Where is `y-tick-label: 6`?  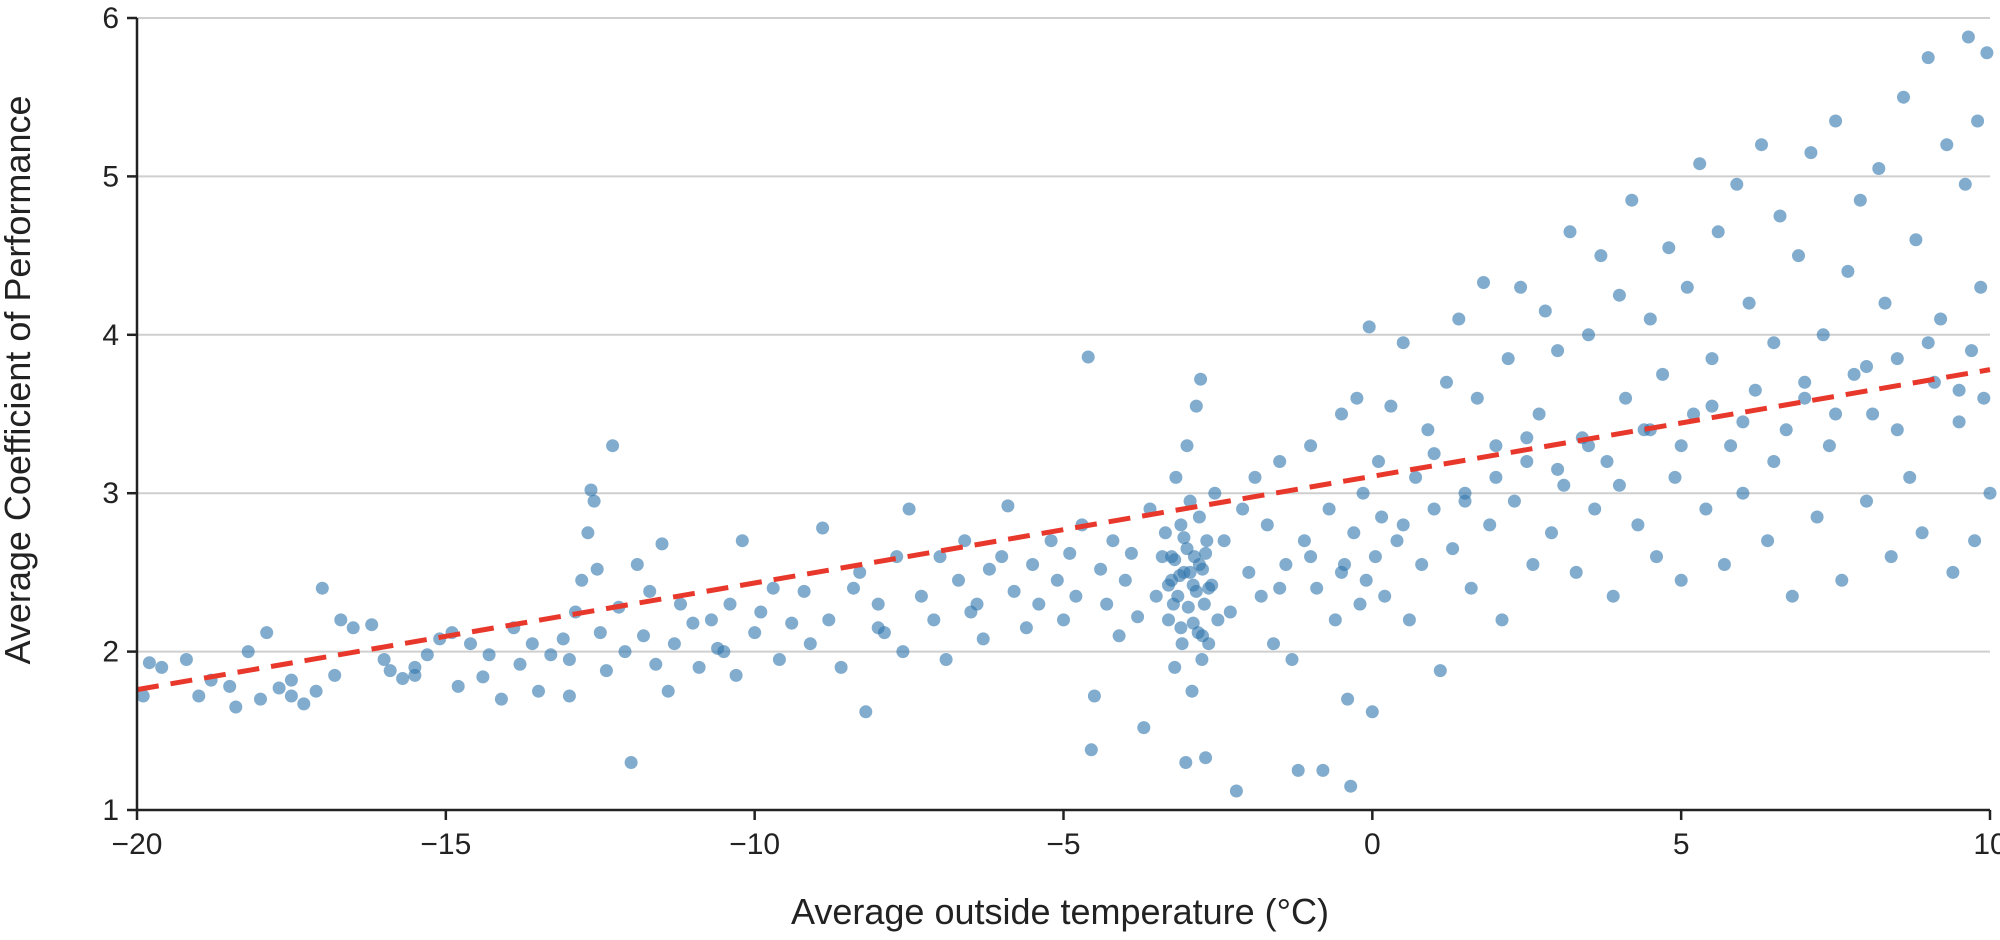 y-tick-label: 6 is located at coordinates (110, 18).